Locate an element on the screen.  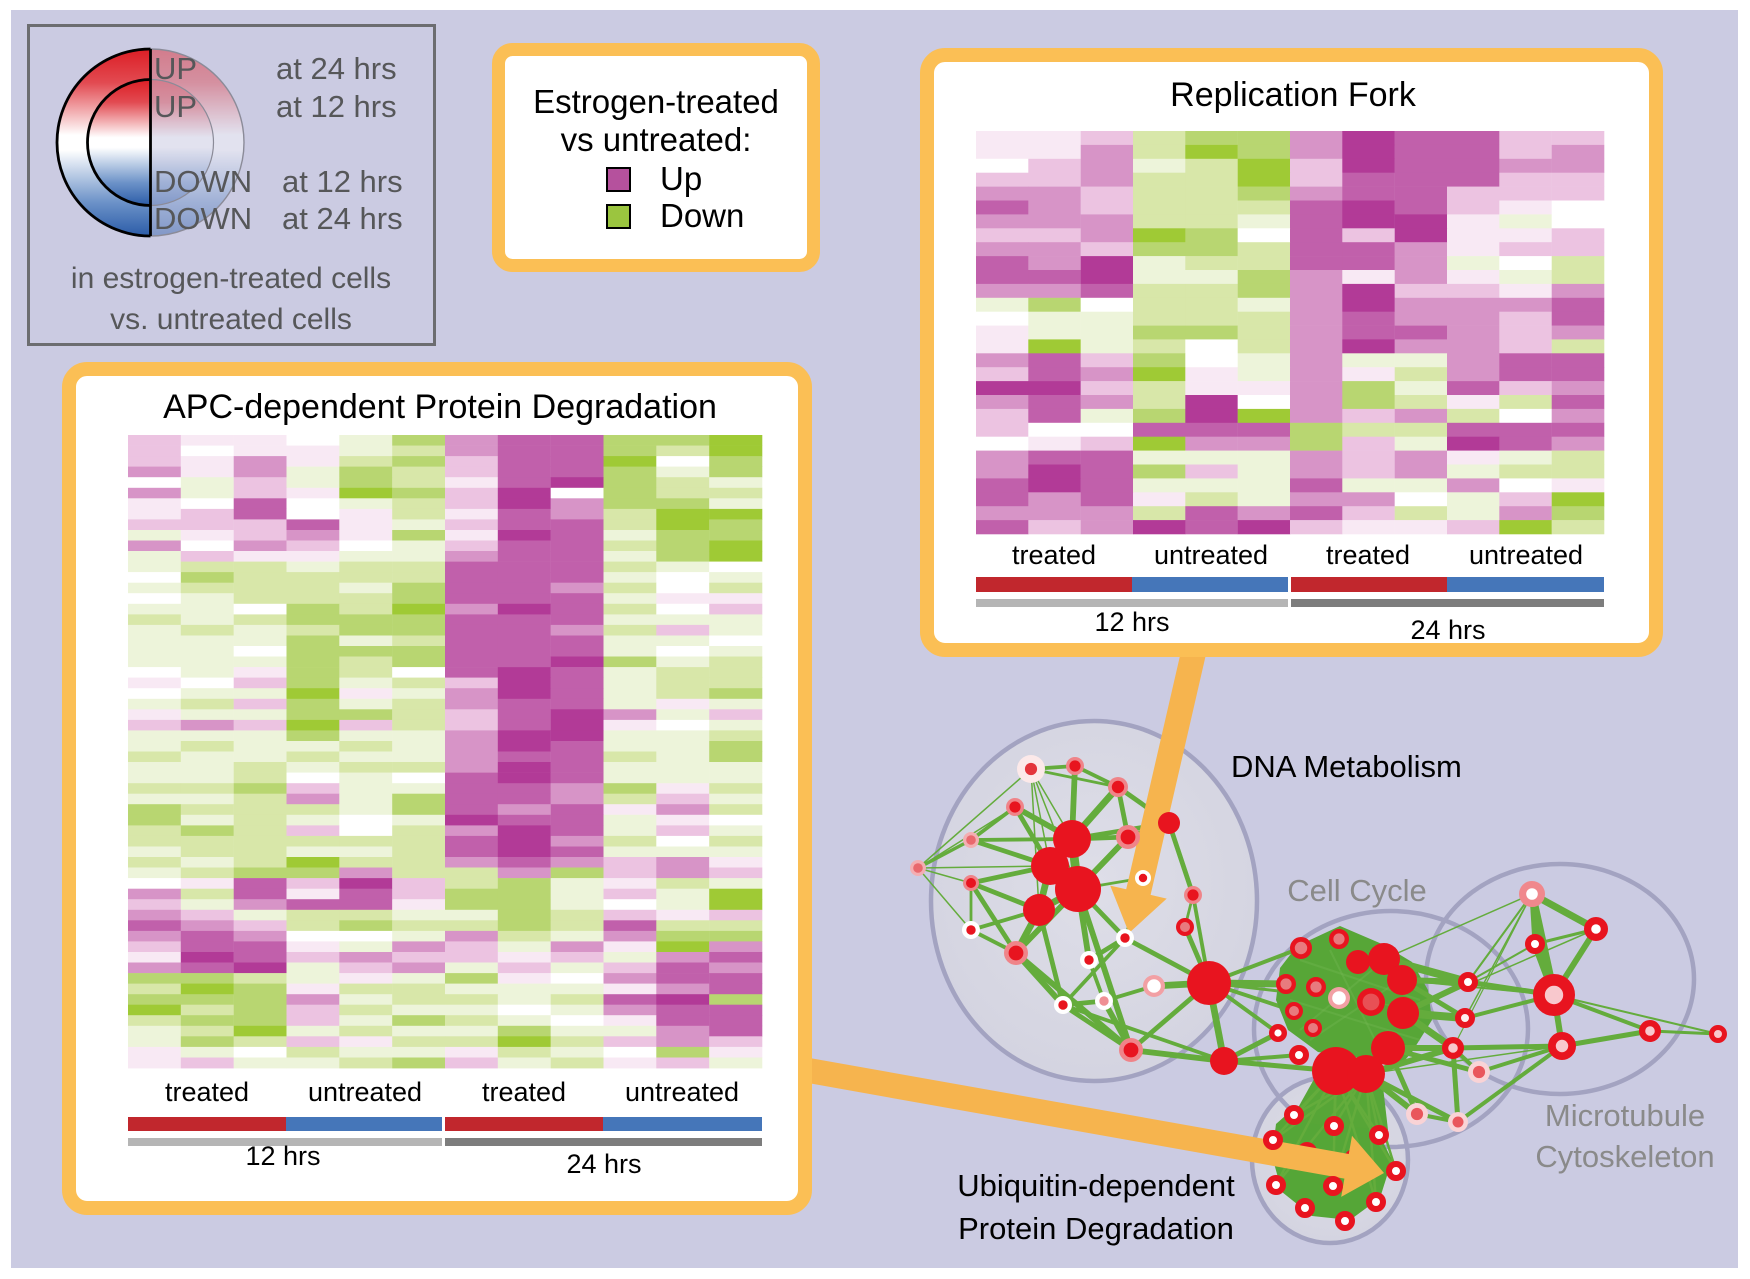
svg-text: Up is located at coordinates (681, 178).